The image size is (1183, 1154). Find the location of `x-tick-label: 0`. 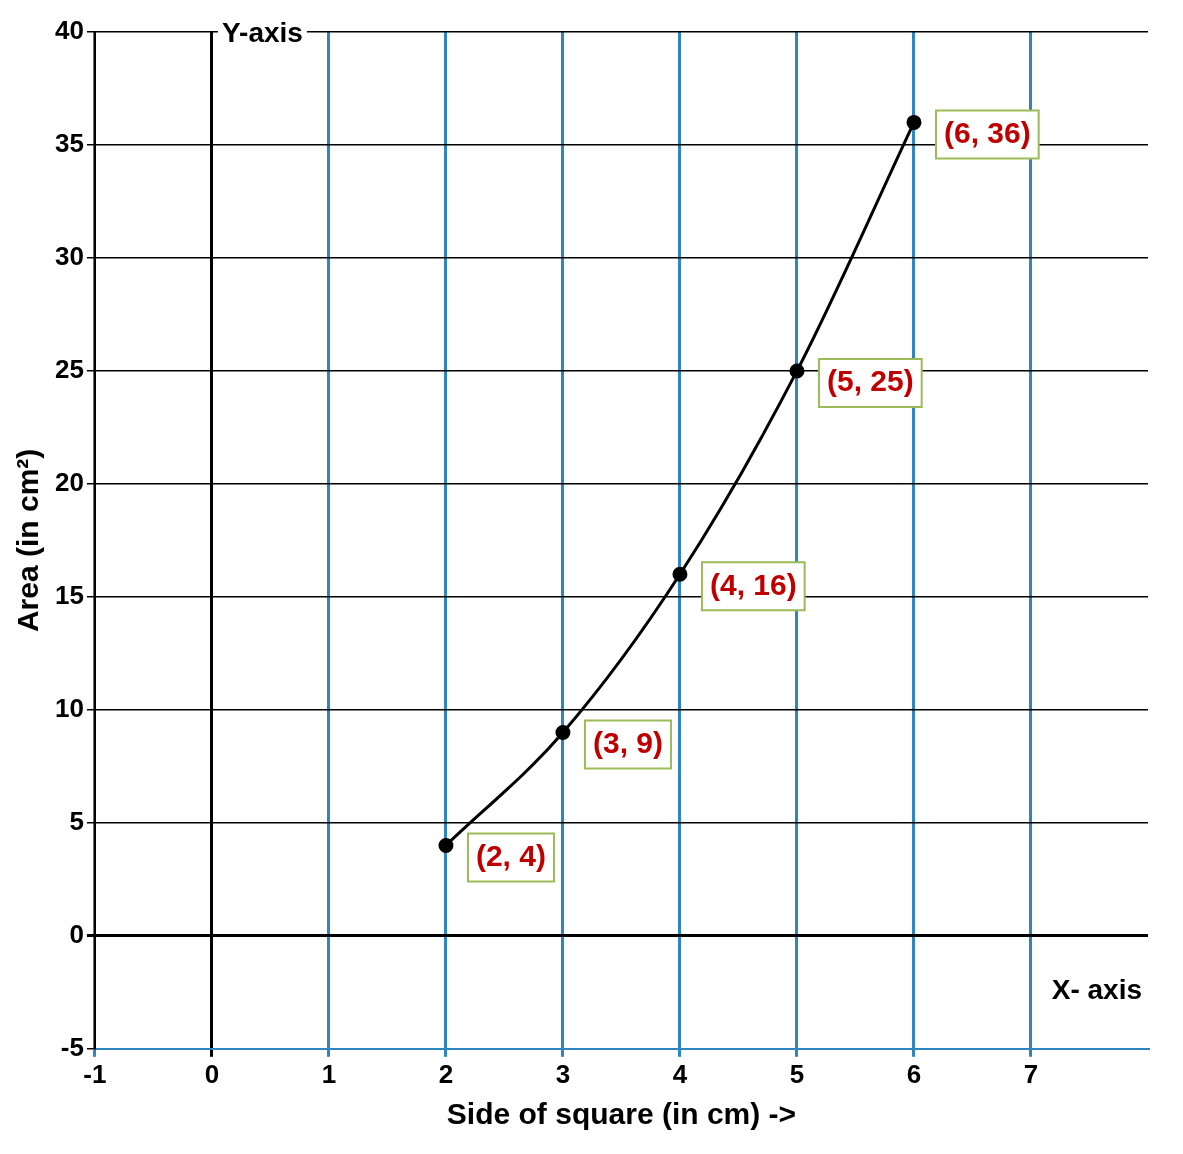

x-tick-label: 0 is located at coordinates (212, 1073).